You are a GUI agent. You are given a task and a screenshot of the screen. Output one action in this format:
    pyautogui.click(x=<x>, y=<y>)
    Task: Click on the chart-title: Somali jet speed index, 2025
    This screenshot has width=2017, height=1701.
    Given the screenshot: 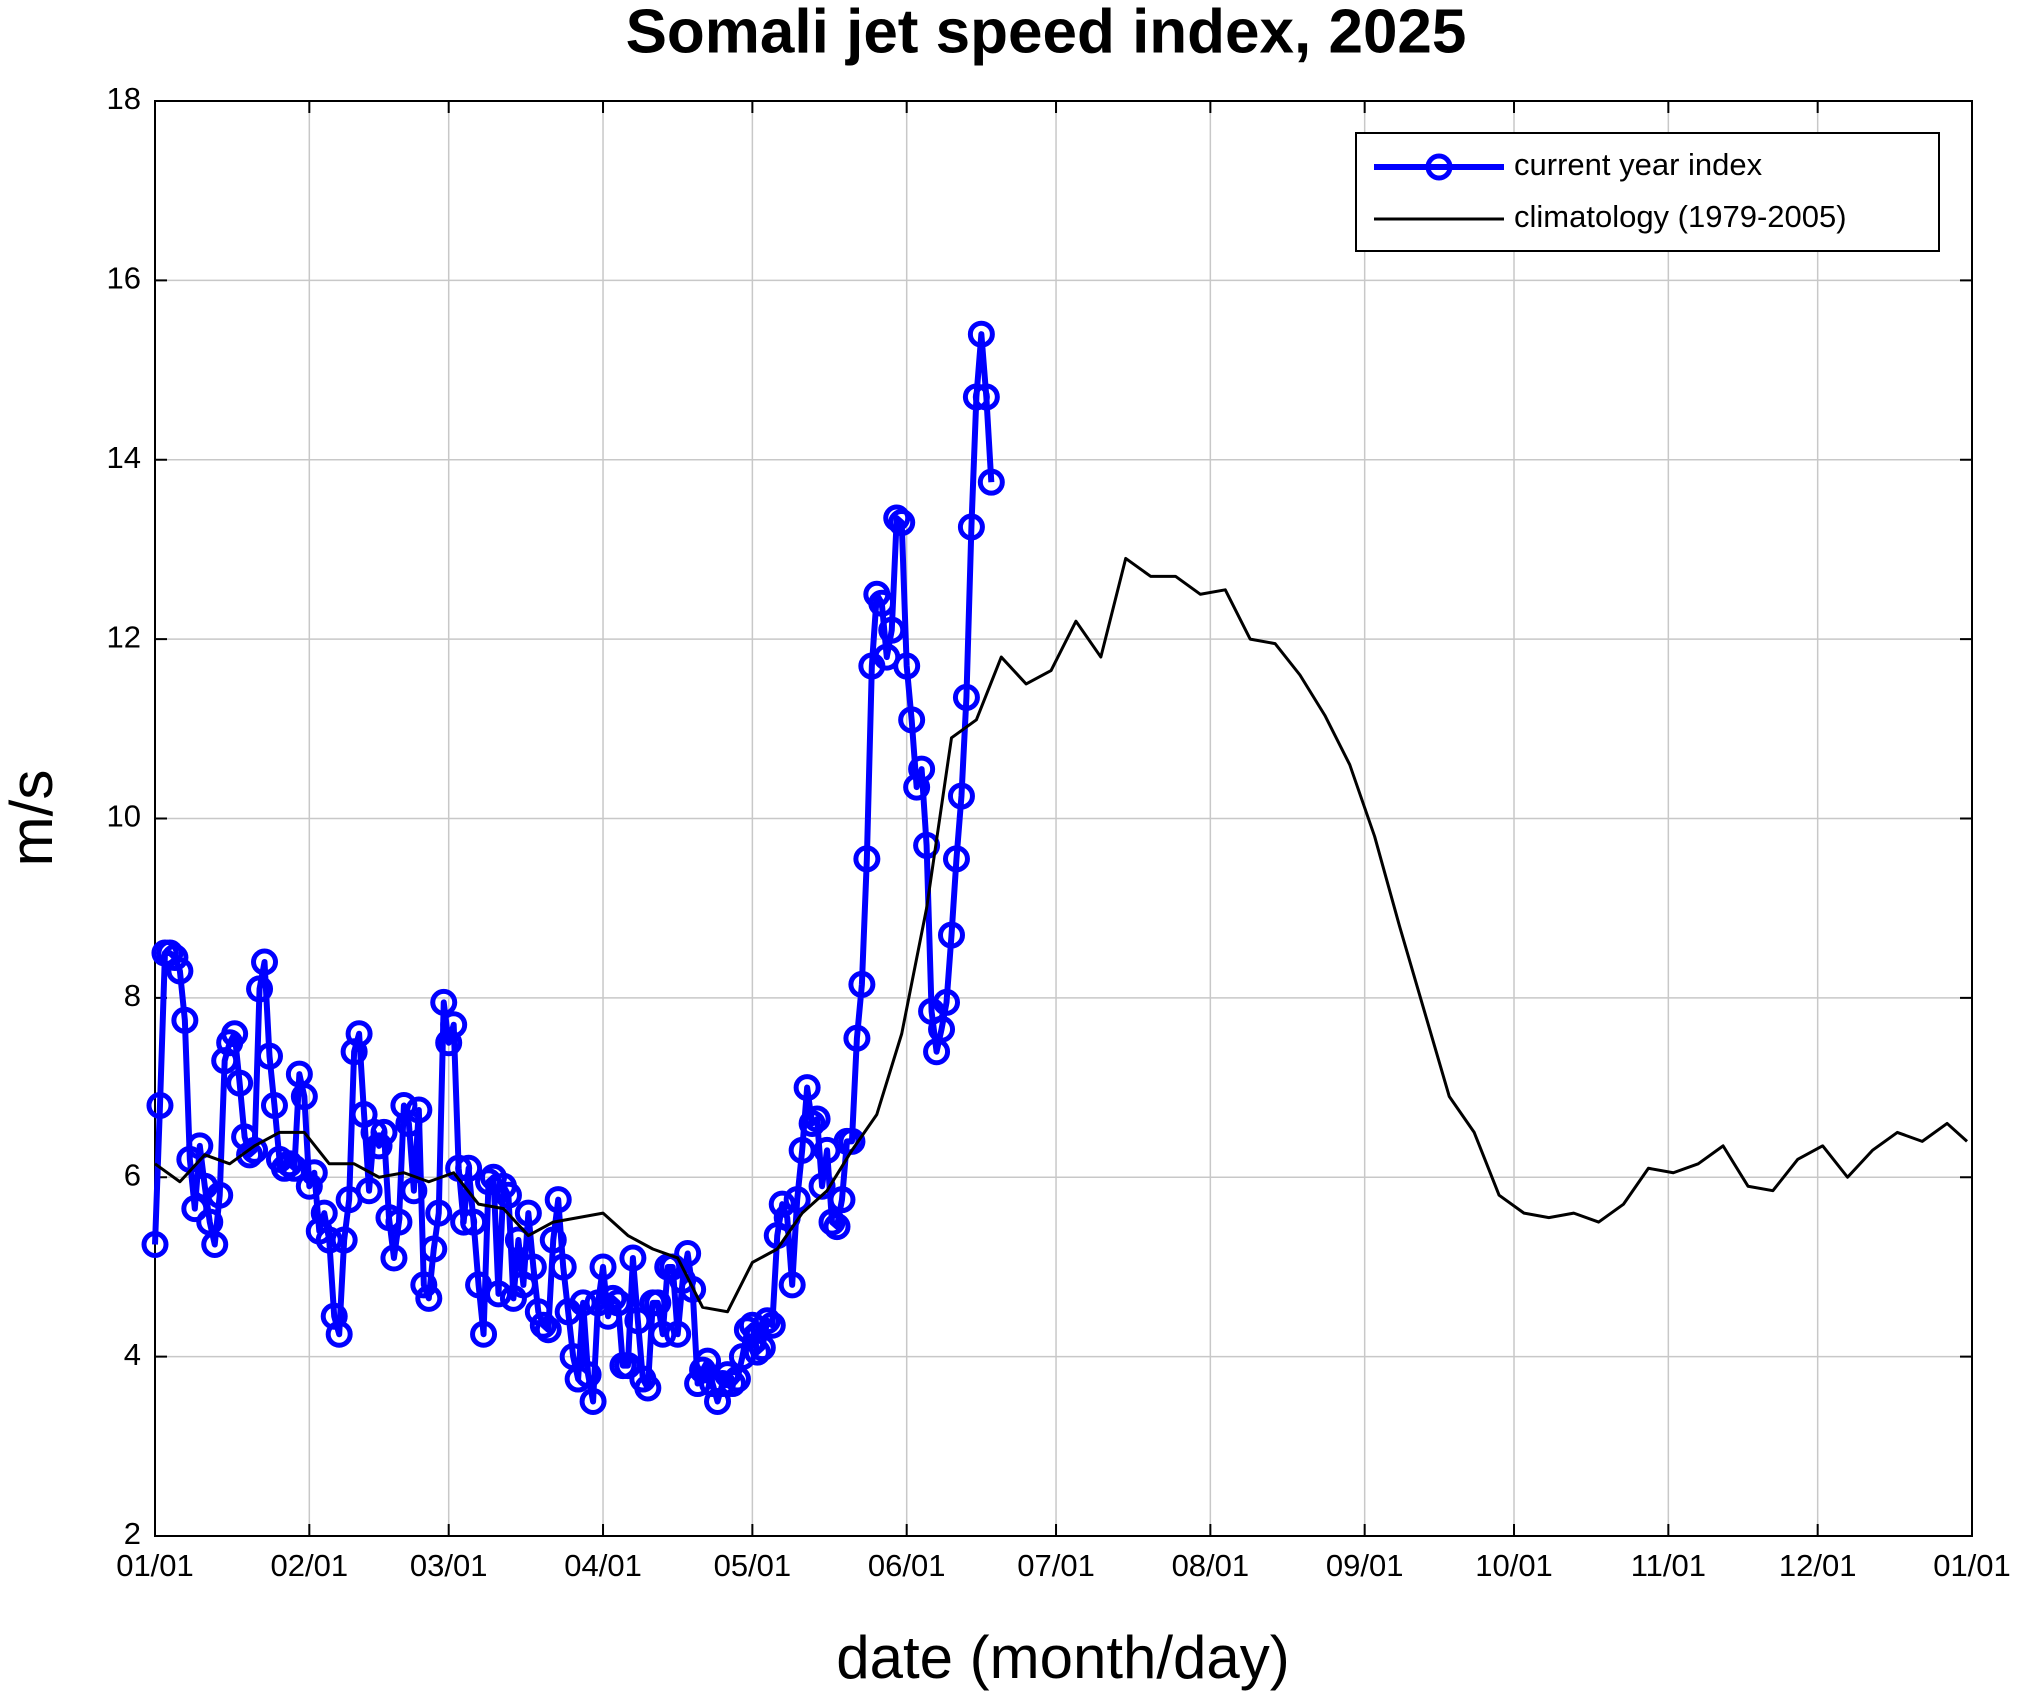 What is the action you would take?
    pyautogui.click(x=1046, y=33)
    